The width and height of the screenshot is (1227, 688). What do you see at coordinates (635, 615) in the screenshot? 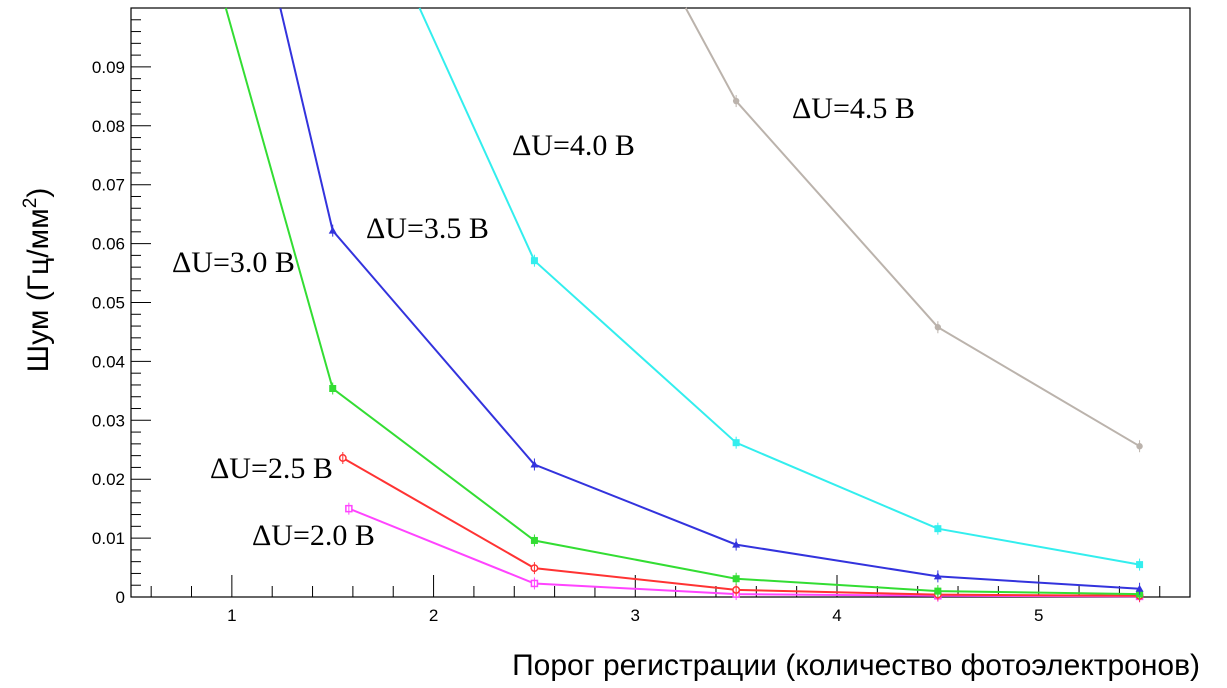
I see `x-tick-label: 3` at bounding box center [635, 615].